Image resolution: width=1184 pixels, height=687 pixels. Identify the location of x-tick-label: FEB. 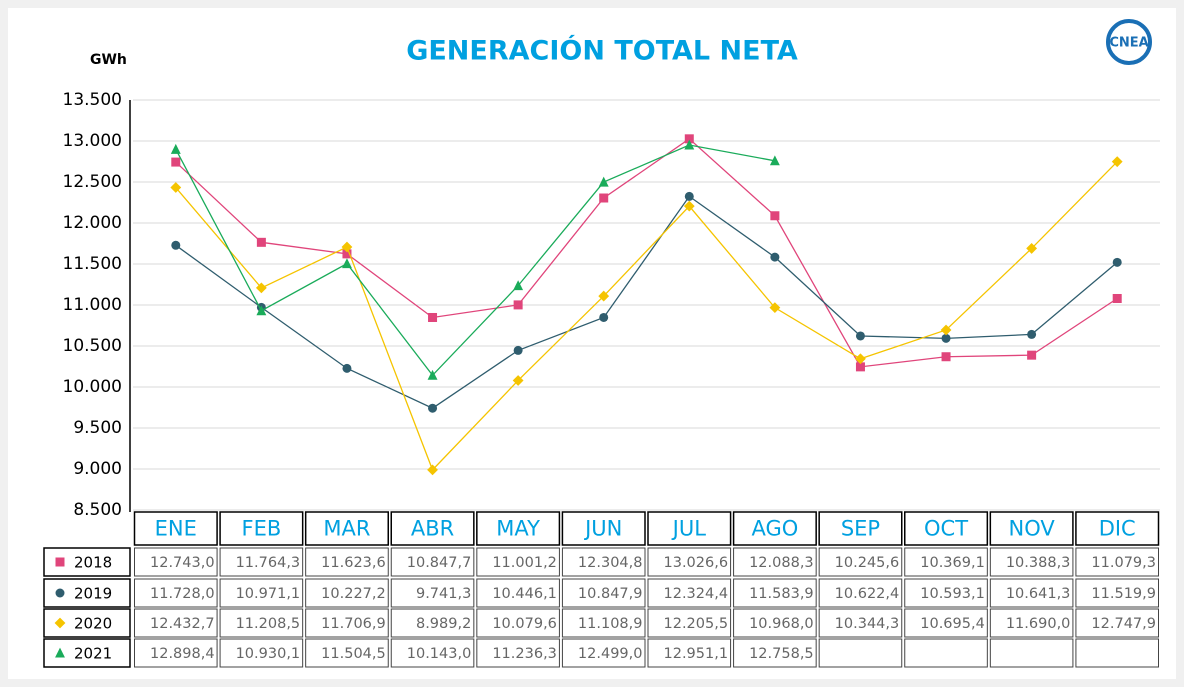
(261, 529).